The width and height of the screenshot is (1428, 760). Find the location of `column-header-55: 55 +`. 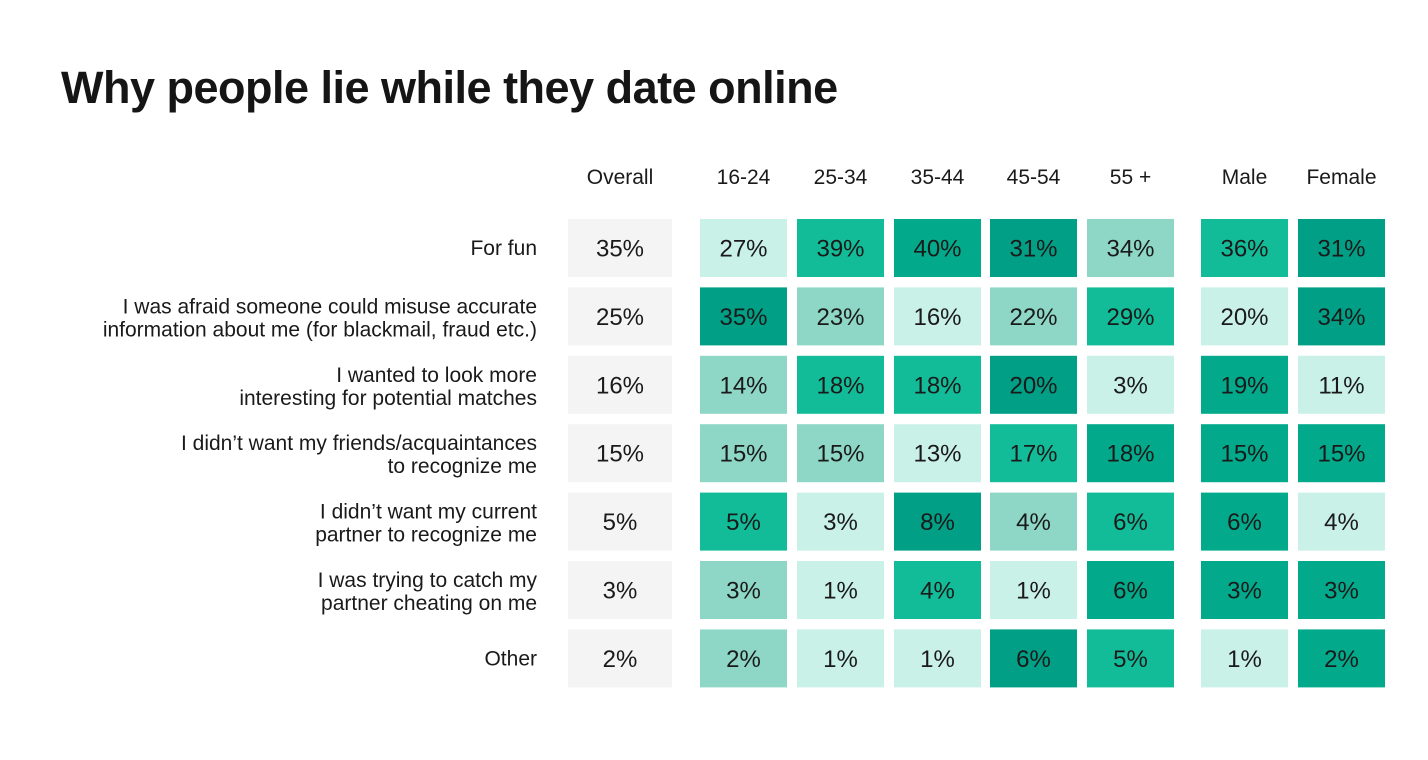

column-header-55: 55 + is located at coordinates (1130, 177).